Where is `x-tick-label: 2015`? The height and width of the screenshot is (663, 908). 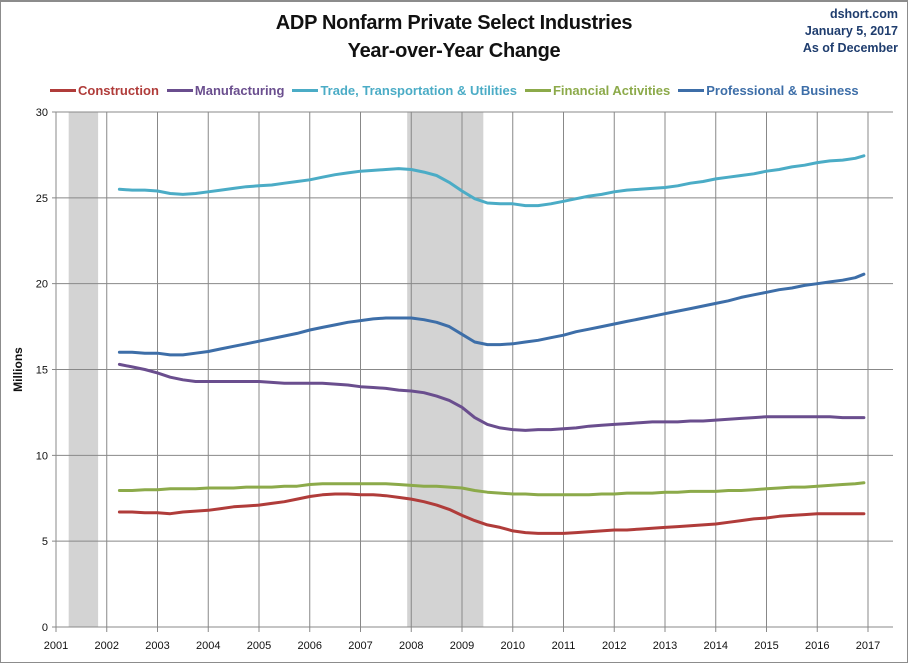
x-tick-label: 2015 is located at coordinates (766, 646).